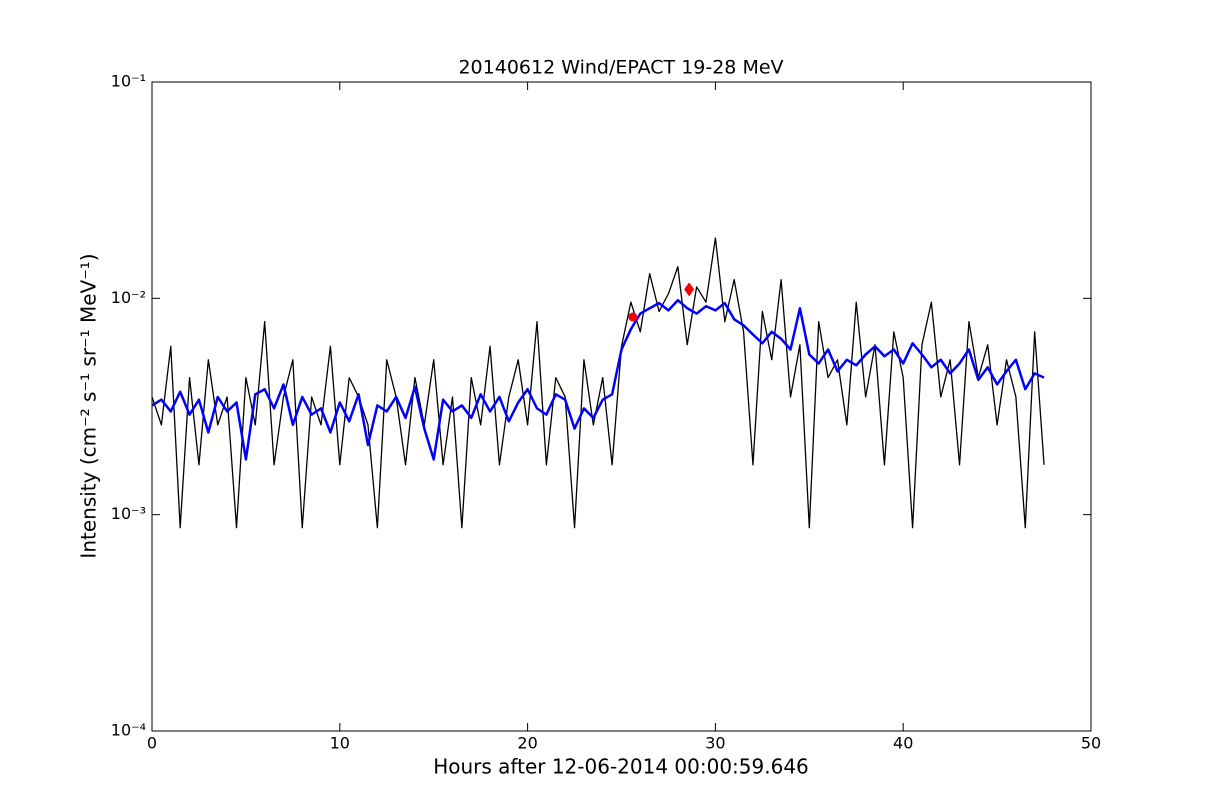 The height and width of the screenshot is (812, 1212). I want to click on y-tick-label: 10⁻³, so click(128, 513).